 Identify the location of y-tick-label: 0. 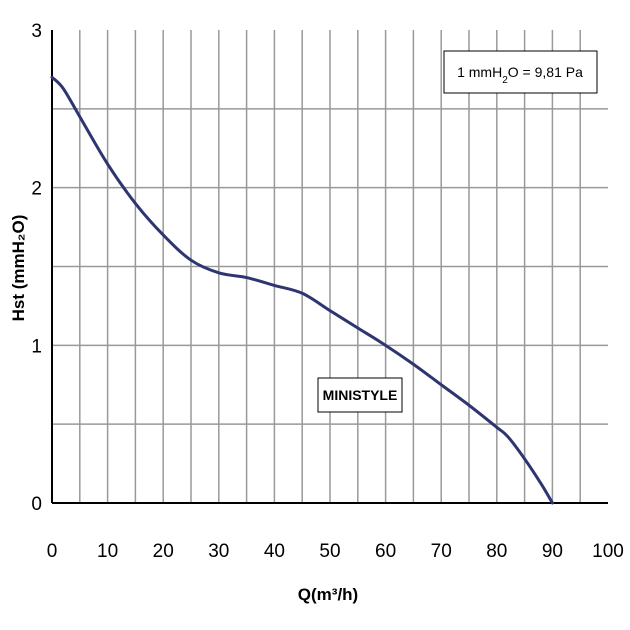
(36, 504).